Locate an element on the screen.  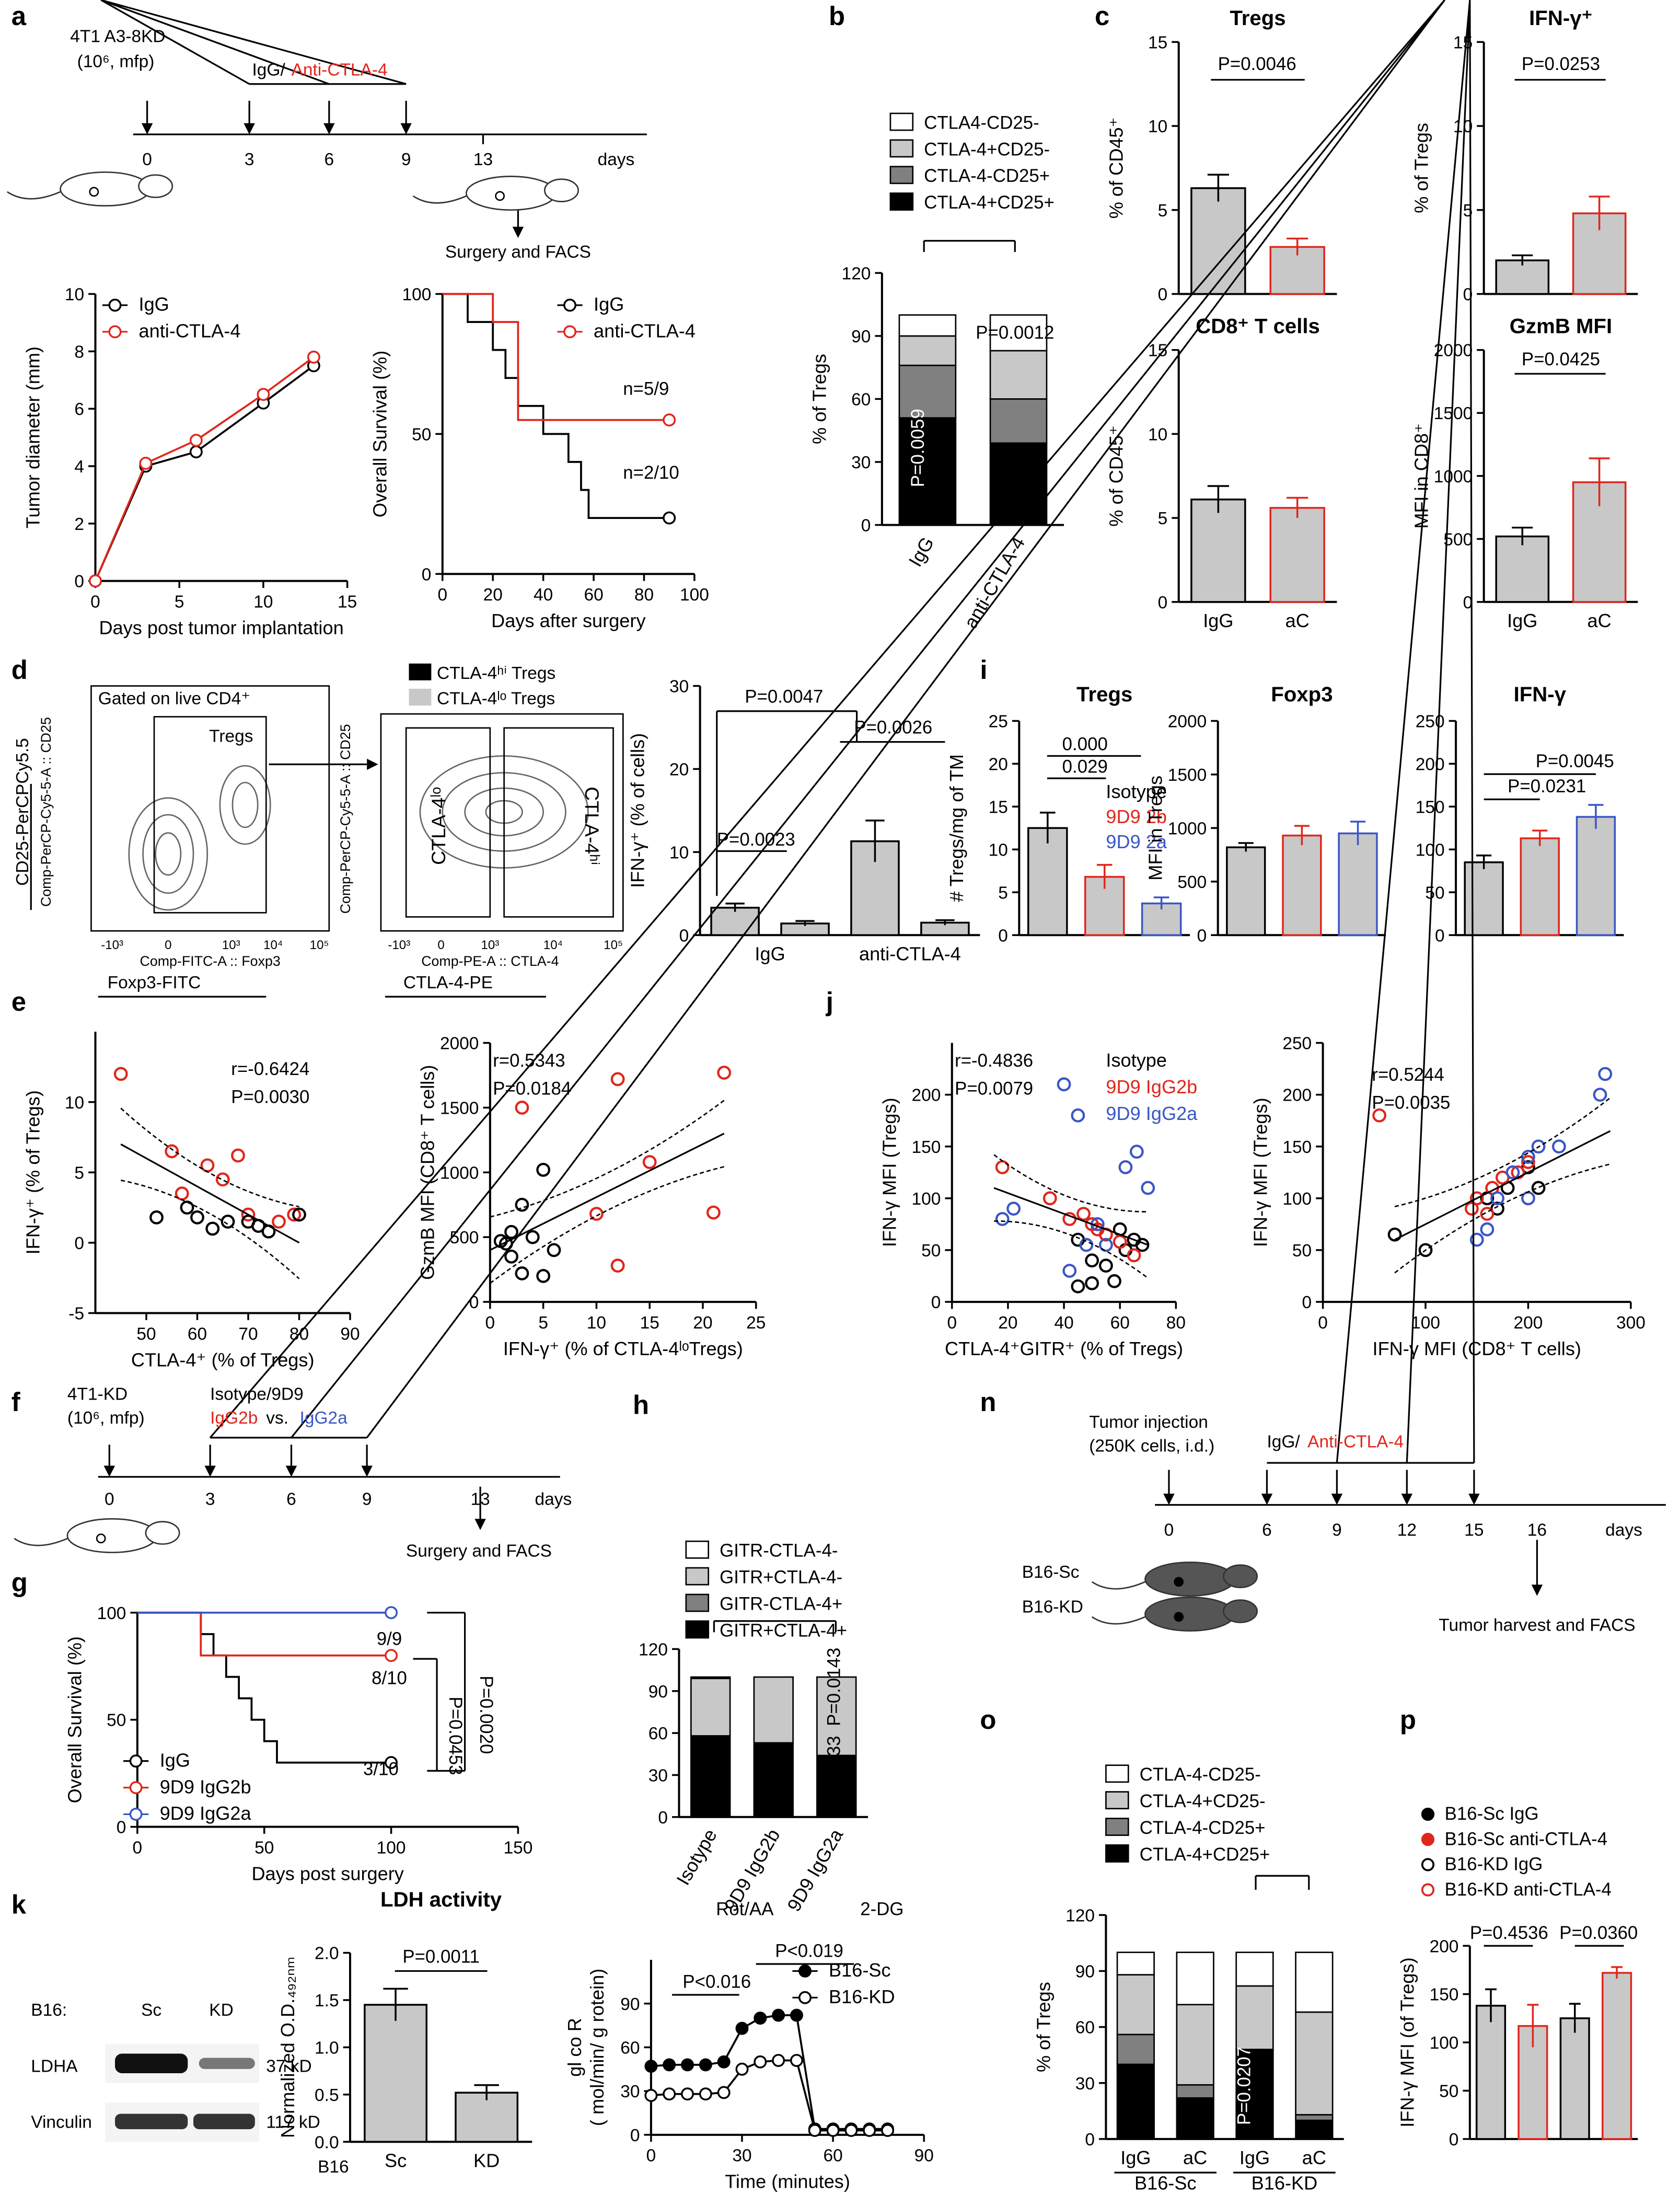
flow-tick: 10⁴ is located at coordinates (553, 945).